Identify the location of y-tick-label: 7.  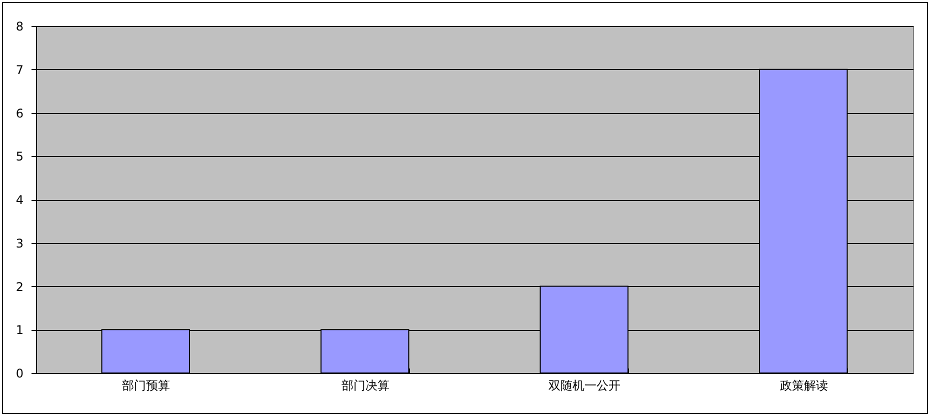
(20, 69).